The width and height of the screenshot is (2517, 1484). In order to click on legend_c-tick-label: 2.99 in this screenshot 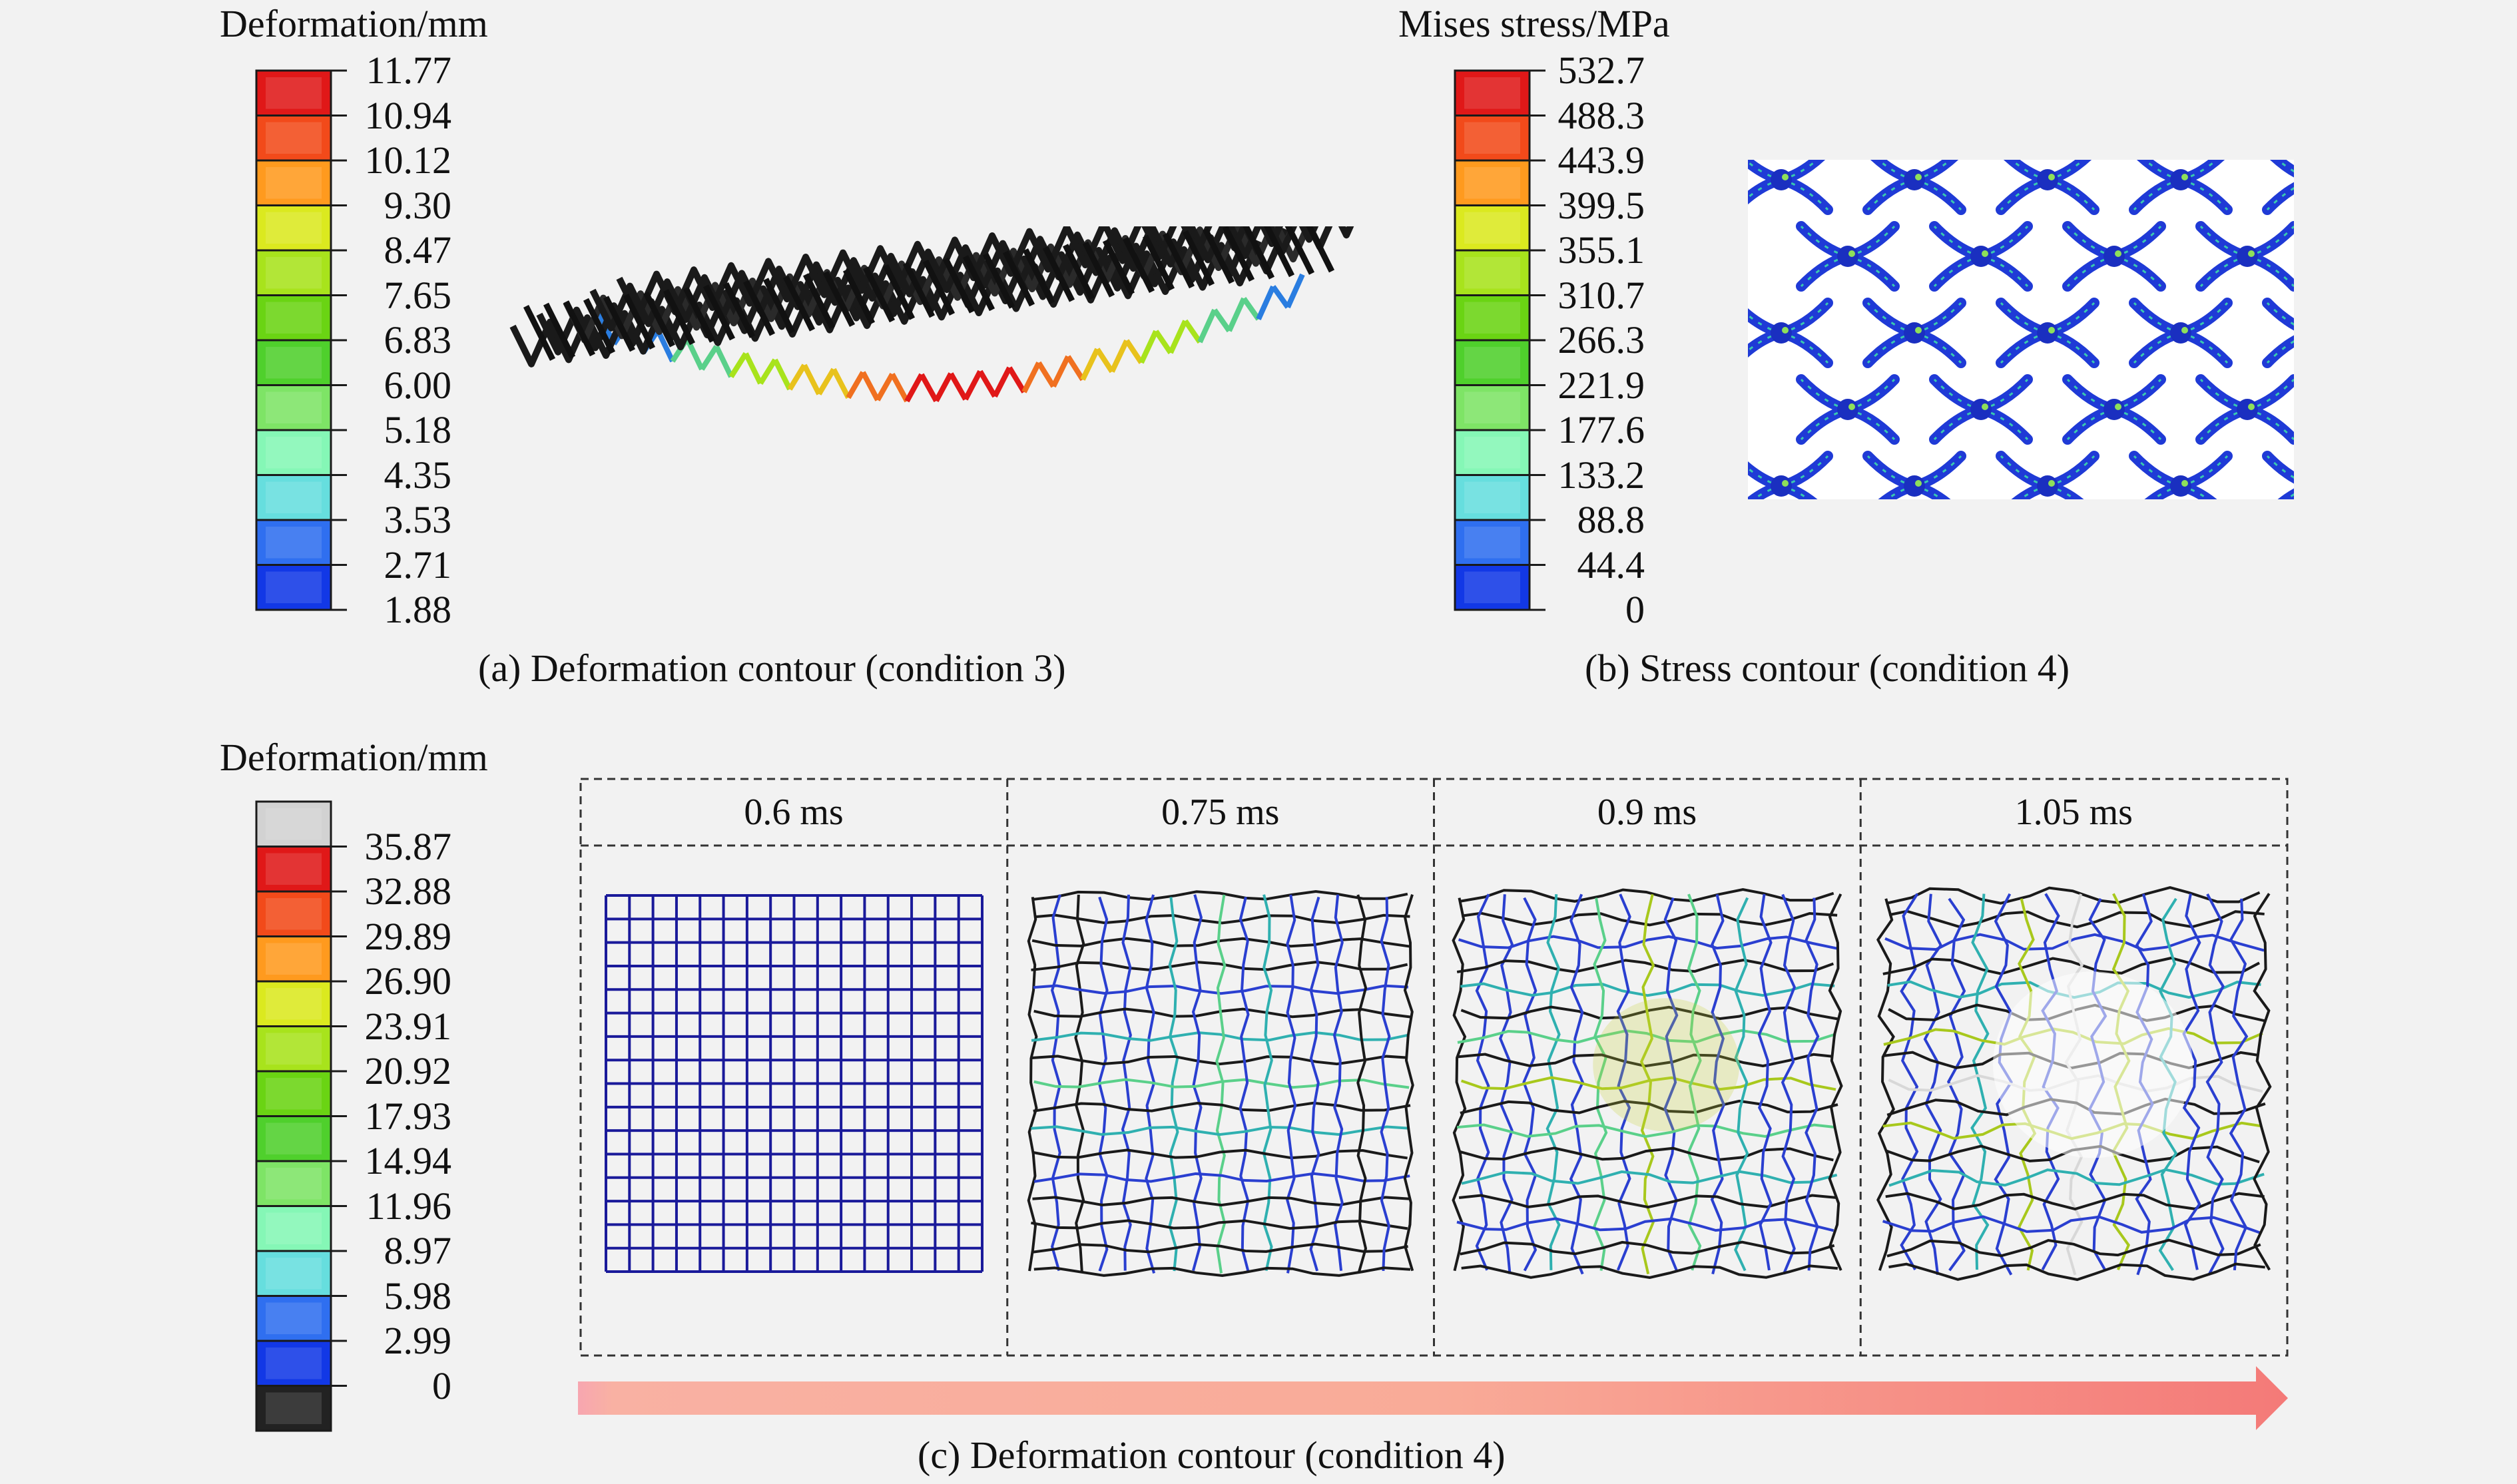, I will do `click(418, 1340)`.